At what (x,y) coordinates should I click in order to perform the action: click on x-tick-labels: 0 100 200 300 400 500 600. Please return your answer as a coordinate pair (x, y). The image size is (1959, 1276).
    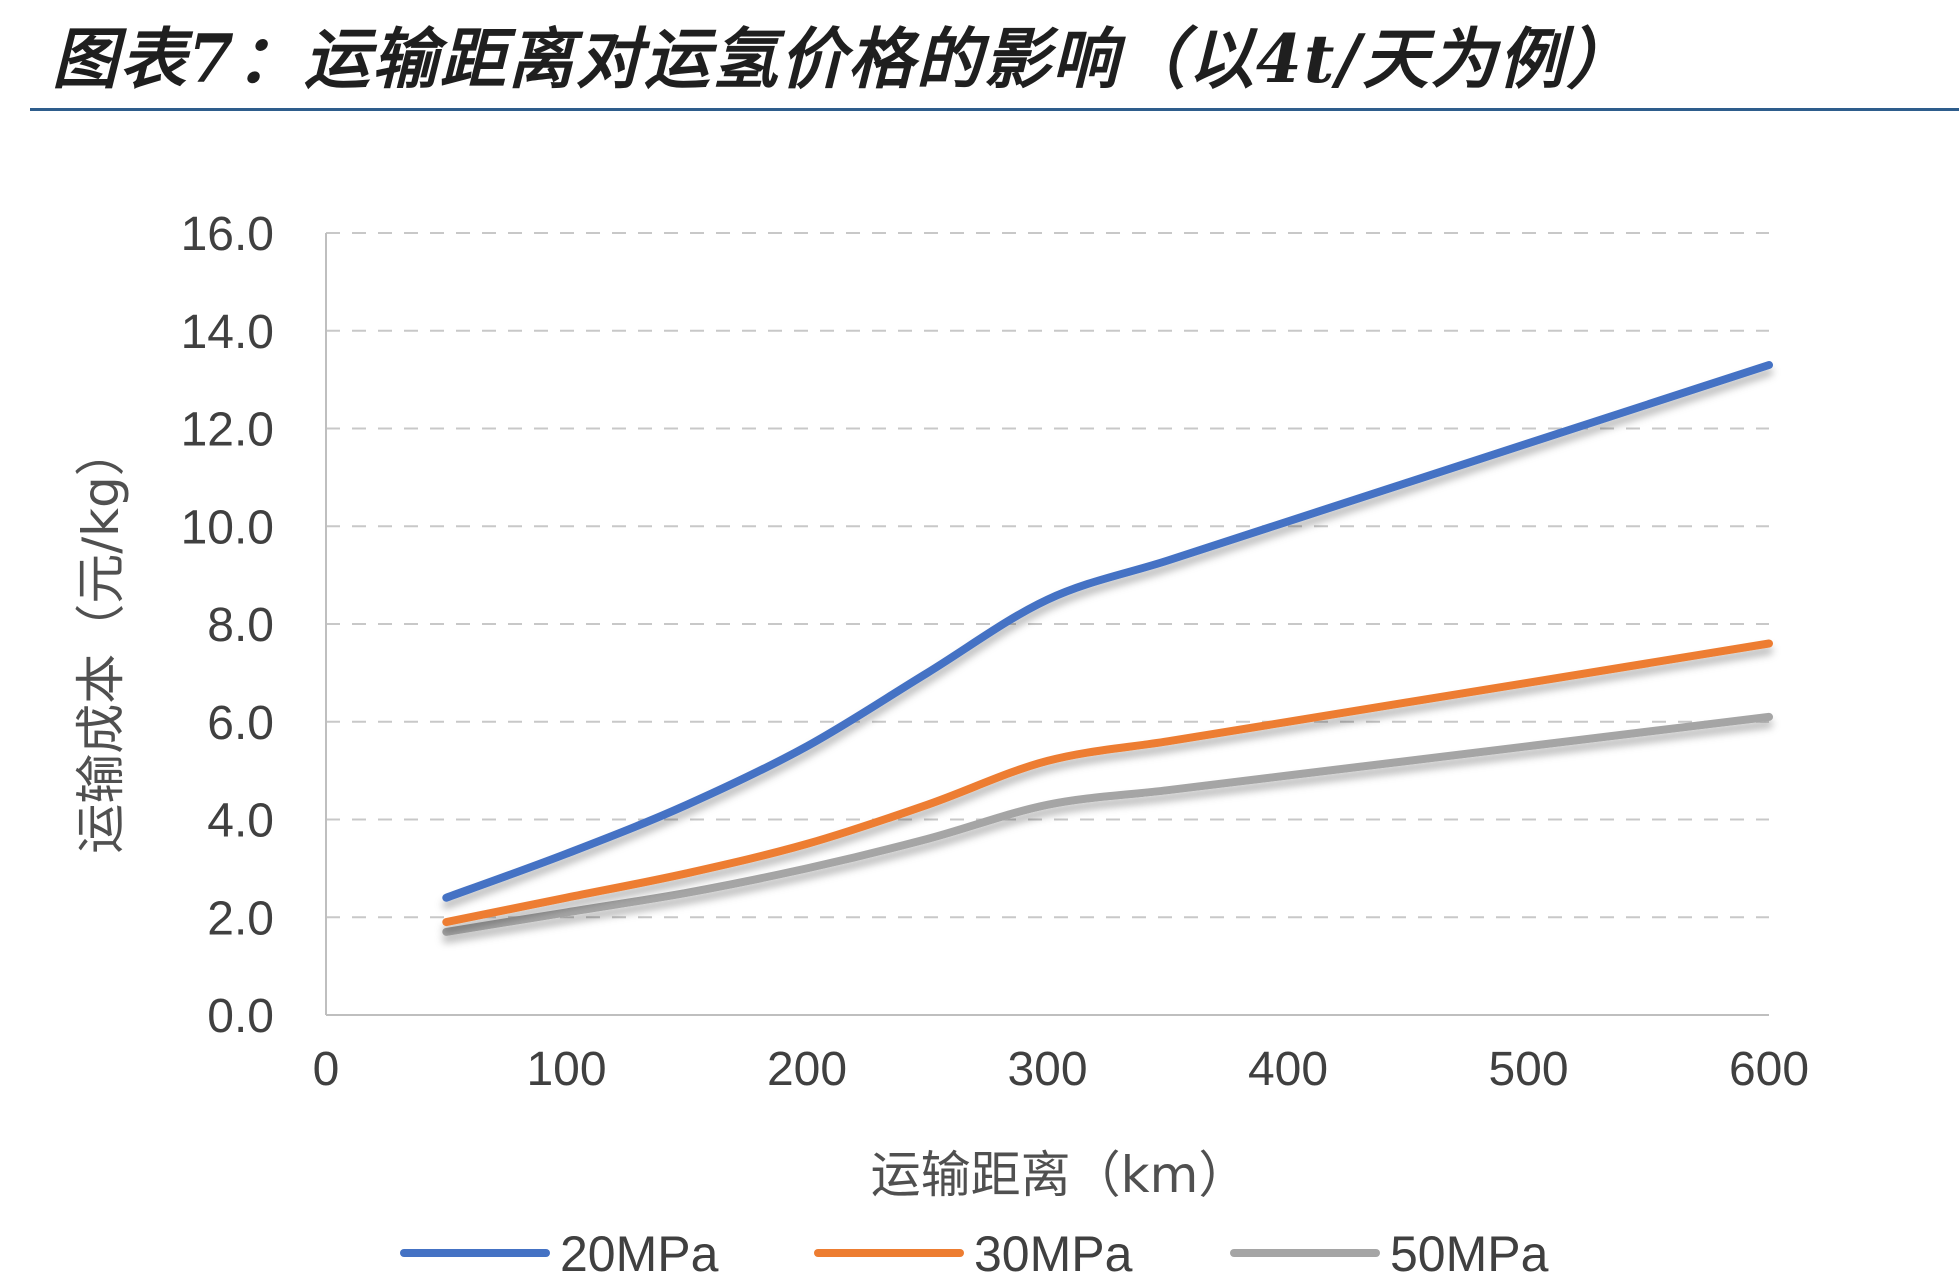
    Looking at the image, I should click on (1061, 1069).